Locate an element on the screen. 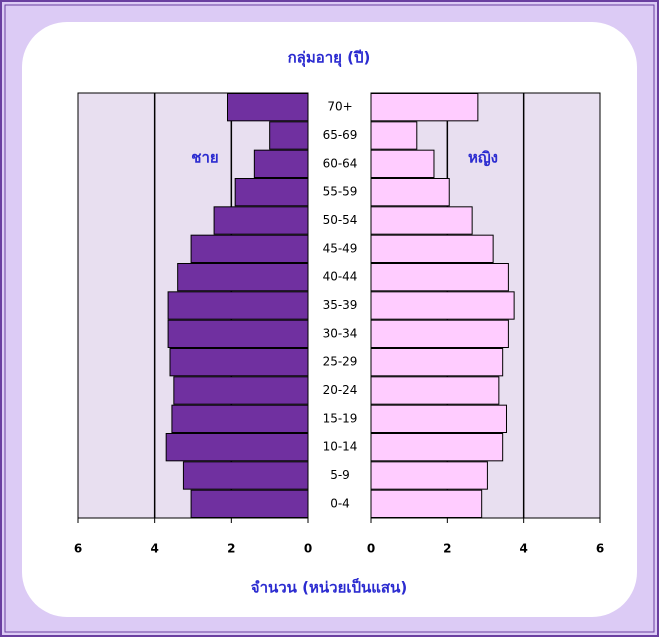 The height and width of the screenshot is (637, 659). category-label: 40-44 is located at coordinates (340, 277).